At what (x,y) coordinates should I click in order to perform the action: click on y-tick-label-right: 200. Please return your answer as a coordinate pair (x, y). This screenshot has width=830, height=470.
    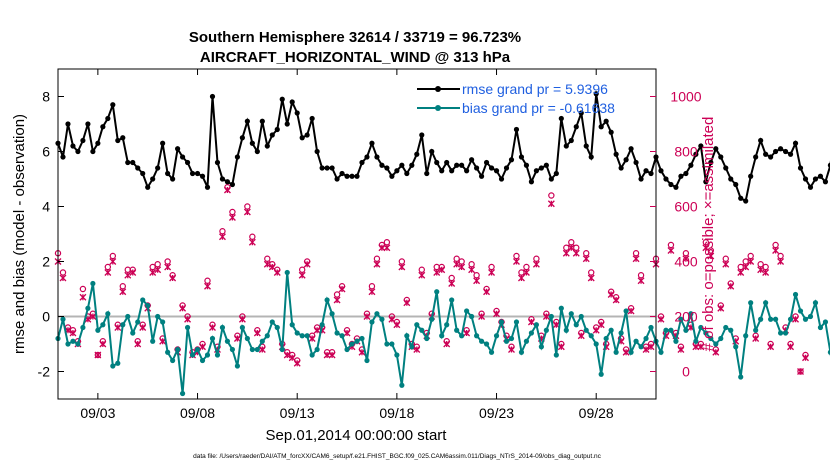
    Looking at the image, I should click on (686, 317).